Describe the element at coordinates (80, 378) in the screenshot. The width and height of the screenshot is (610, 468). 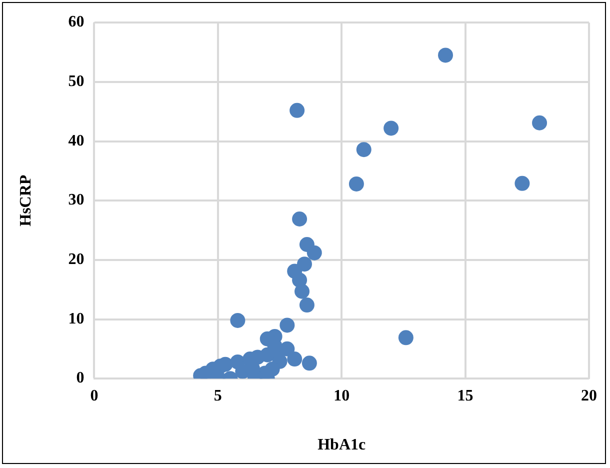
I see `y-tick-label: 0` at that location.